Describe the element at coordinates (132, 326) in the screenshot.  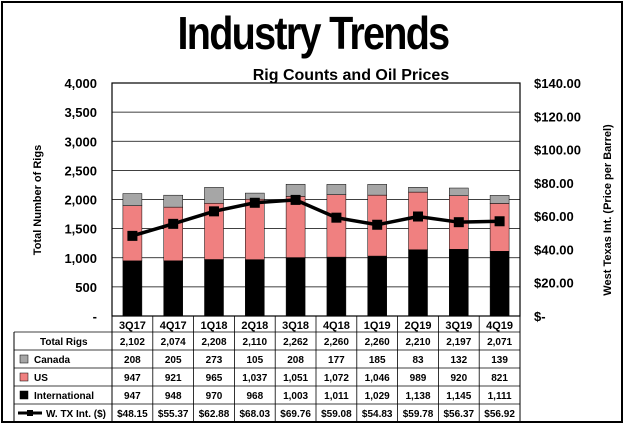
I see `x-tick-label: 3Q17` at that location.